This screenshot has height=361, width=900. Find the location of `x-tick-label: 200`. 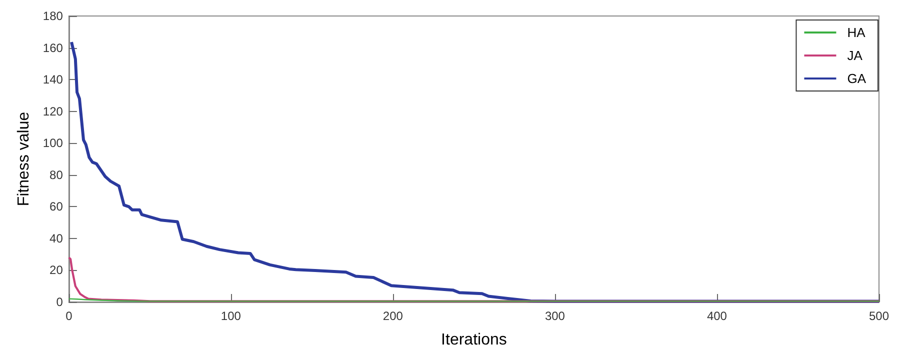

x-tick-label: 200 is located at coordinates (393, 316).